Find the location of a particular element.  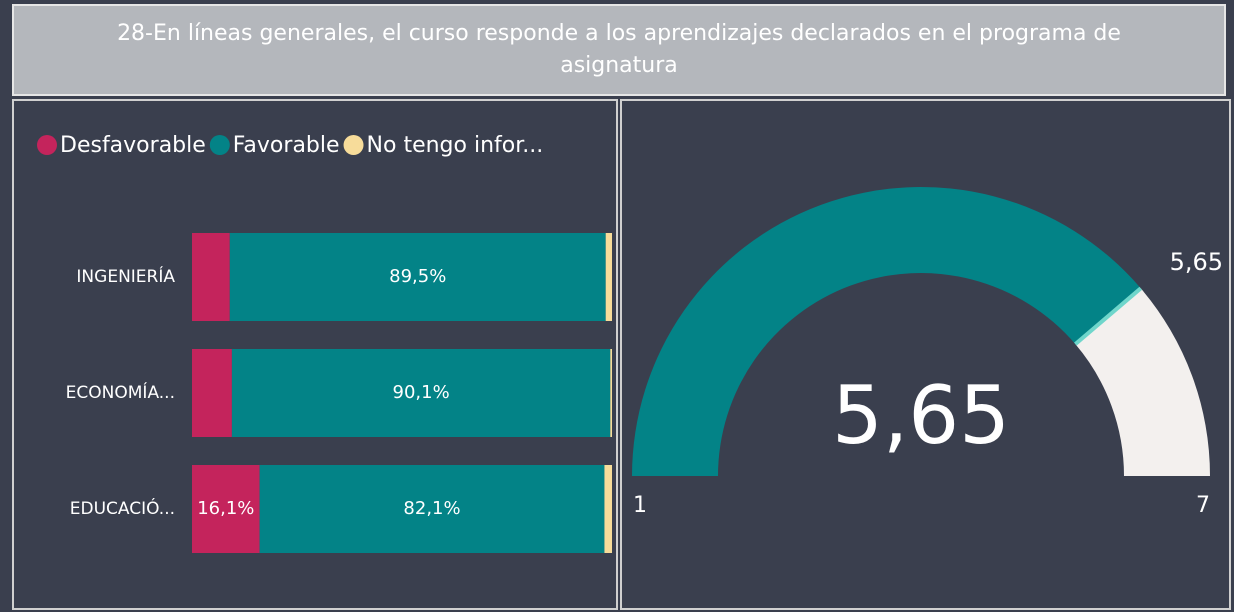

data-label: 16,1% is located at coordinates (225, 508).